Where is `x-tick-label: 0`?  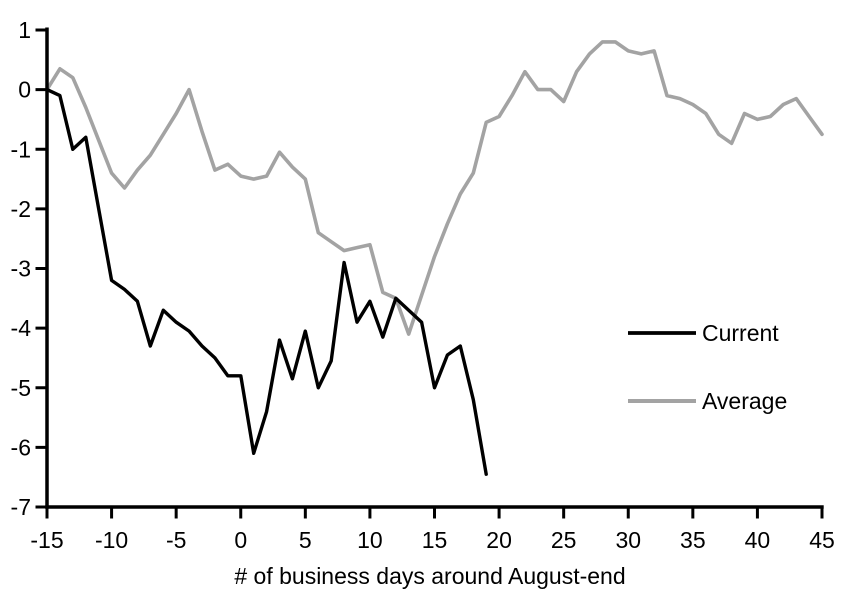 x-tick-label: 0 is located at coordinates (240, 540).